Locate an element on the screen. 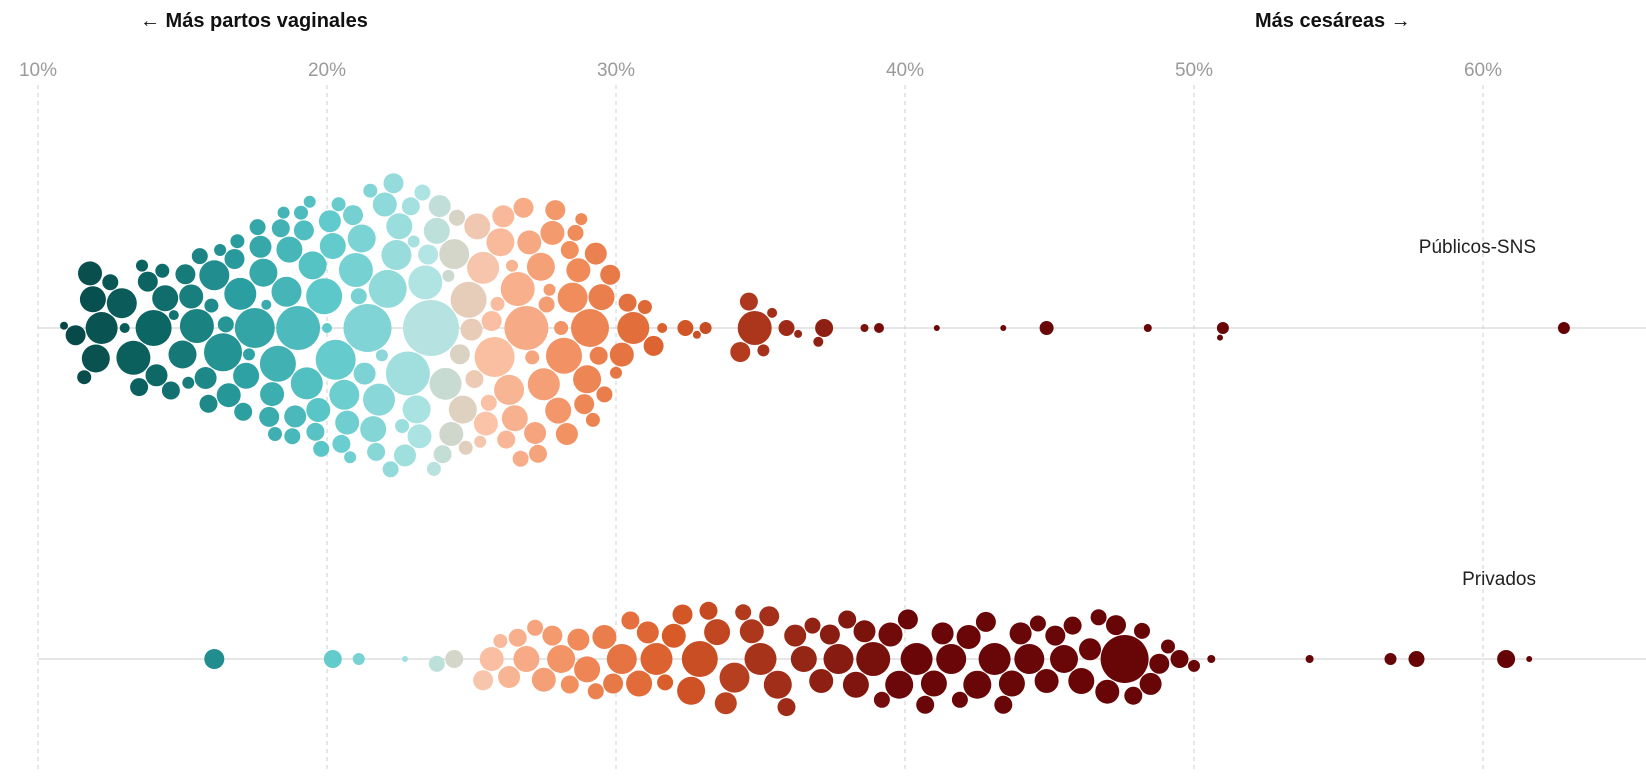 Image resolution: width=1646 pixels, height=776 pixels. x-tick-label: 50% is located at coordinates (1194, 70).